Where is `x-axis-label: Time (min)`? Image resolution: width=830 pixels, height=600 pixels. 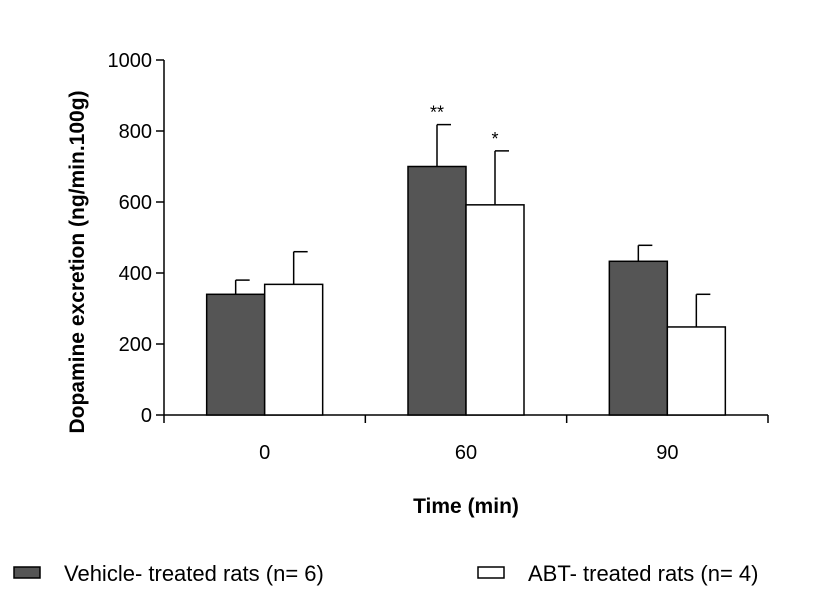 x-axis-label: Time (min) is located at coordinates (466, 506).